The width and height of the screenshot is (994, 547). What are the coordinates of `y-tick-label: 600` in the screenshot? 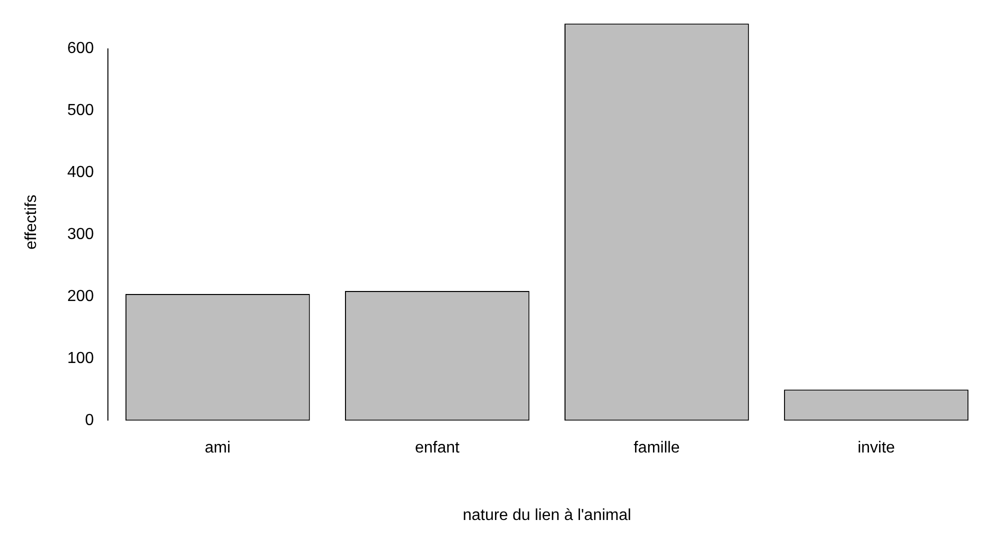 It's located at (80, 48).